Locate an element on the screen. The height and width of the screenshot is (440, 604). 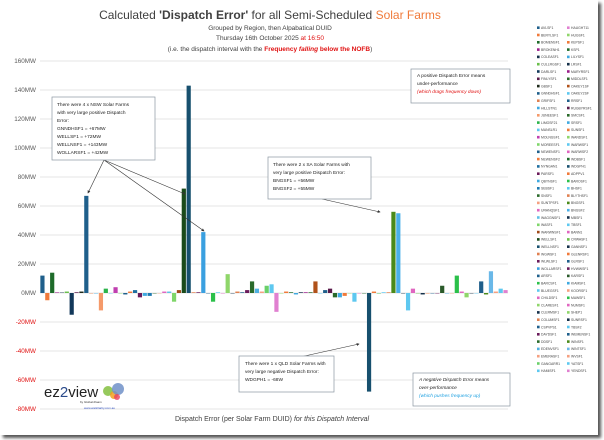
legend-label: MARYRSF1 is located at coordinates (580, 72).